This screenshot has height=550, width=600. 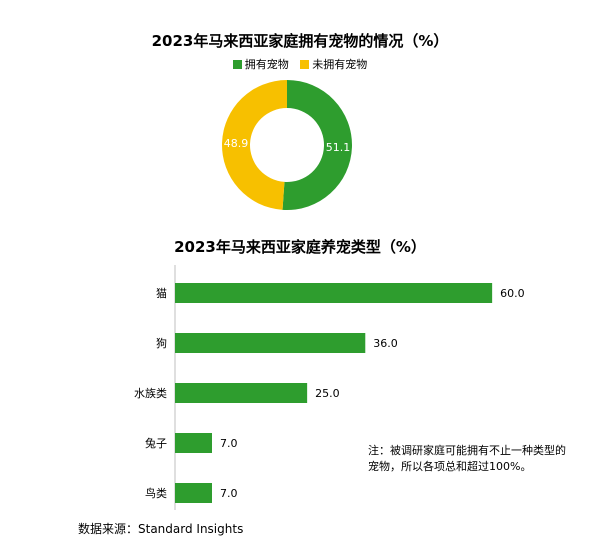 What do you see at coordinates (161, 529) in the screenshot?
I see `data-source: 数据来源：Standard Insights` at bounding box center [161, 529].